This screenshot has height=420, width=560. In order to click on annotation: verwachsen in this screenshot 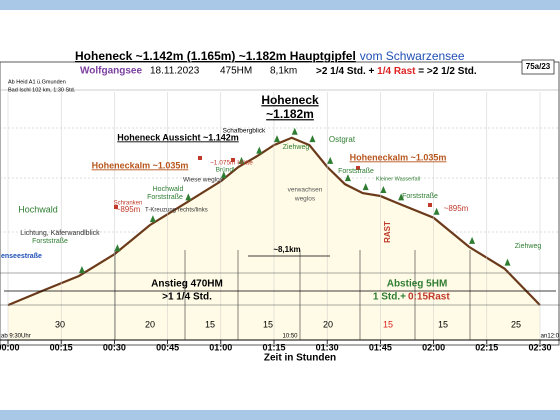, I will do `click(305, 190)`.